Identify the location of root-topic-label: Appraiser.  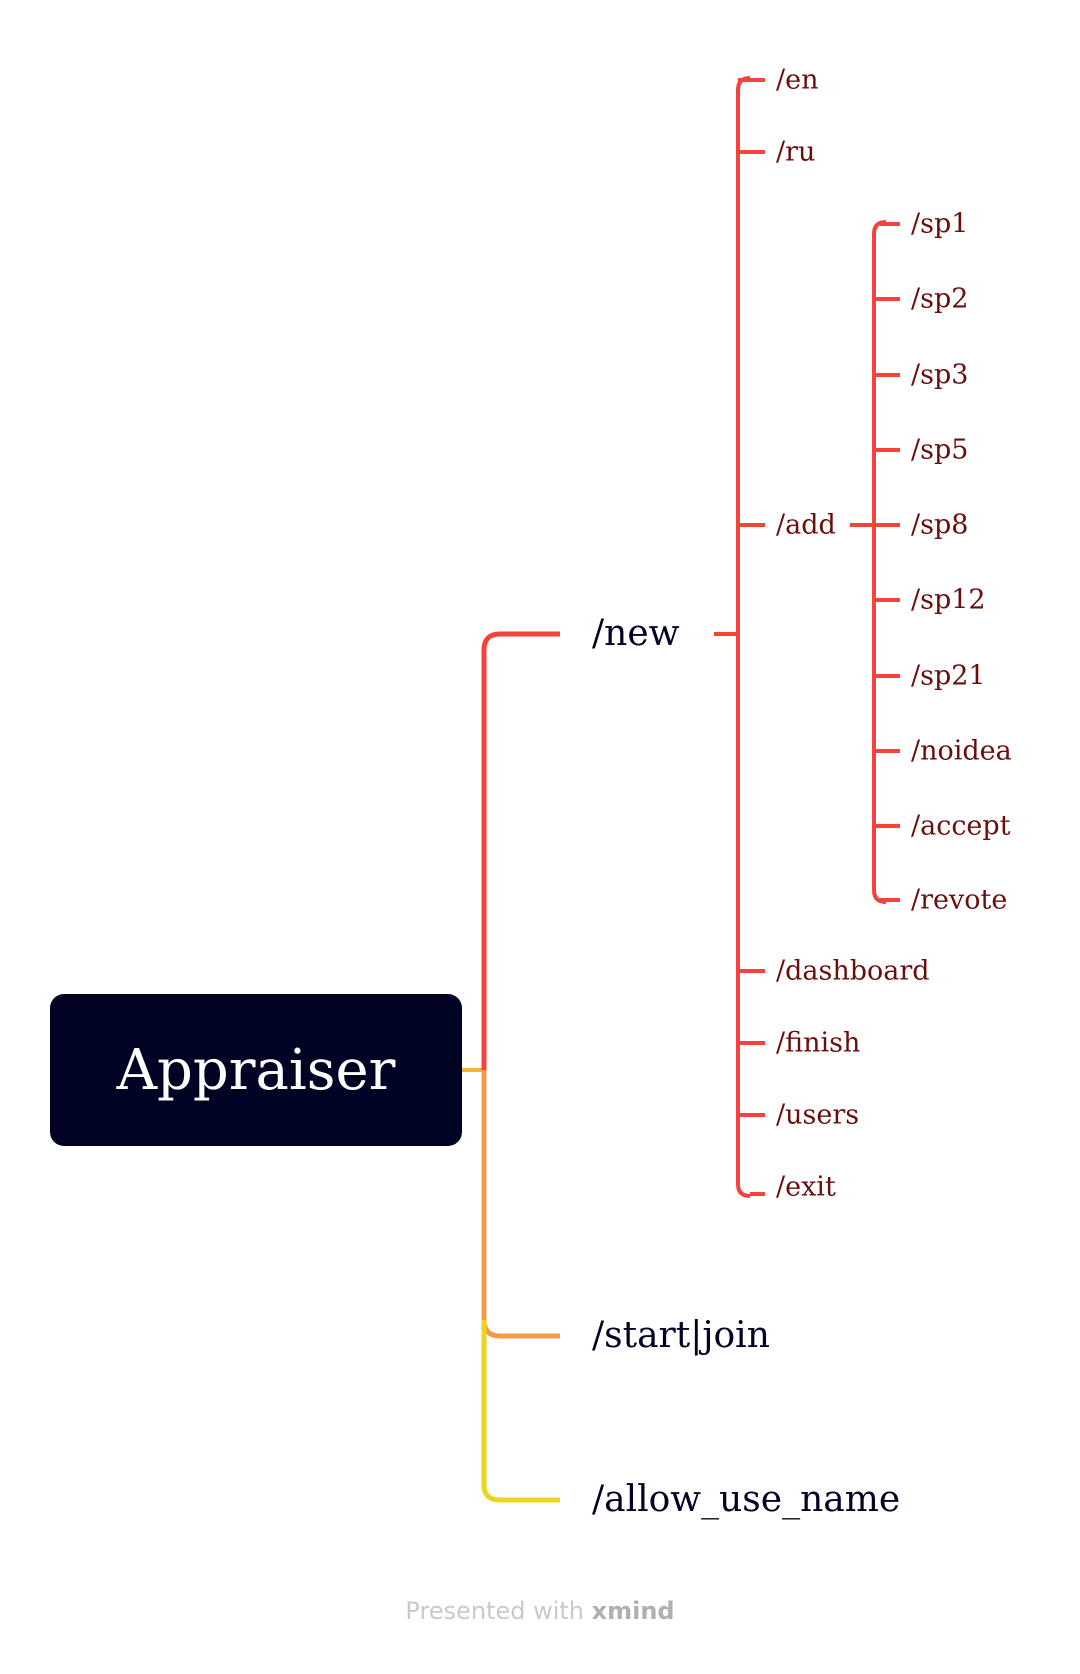
(256, 1070).